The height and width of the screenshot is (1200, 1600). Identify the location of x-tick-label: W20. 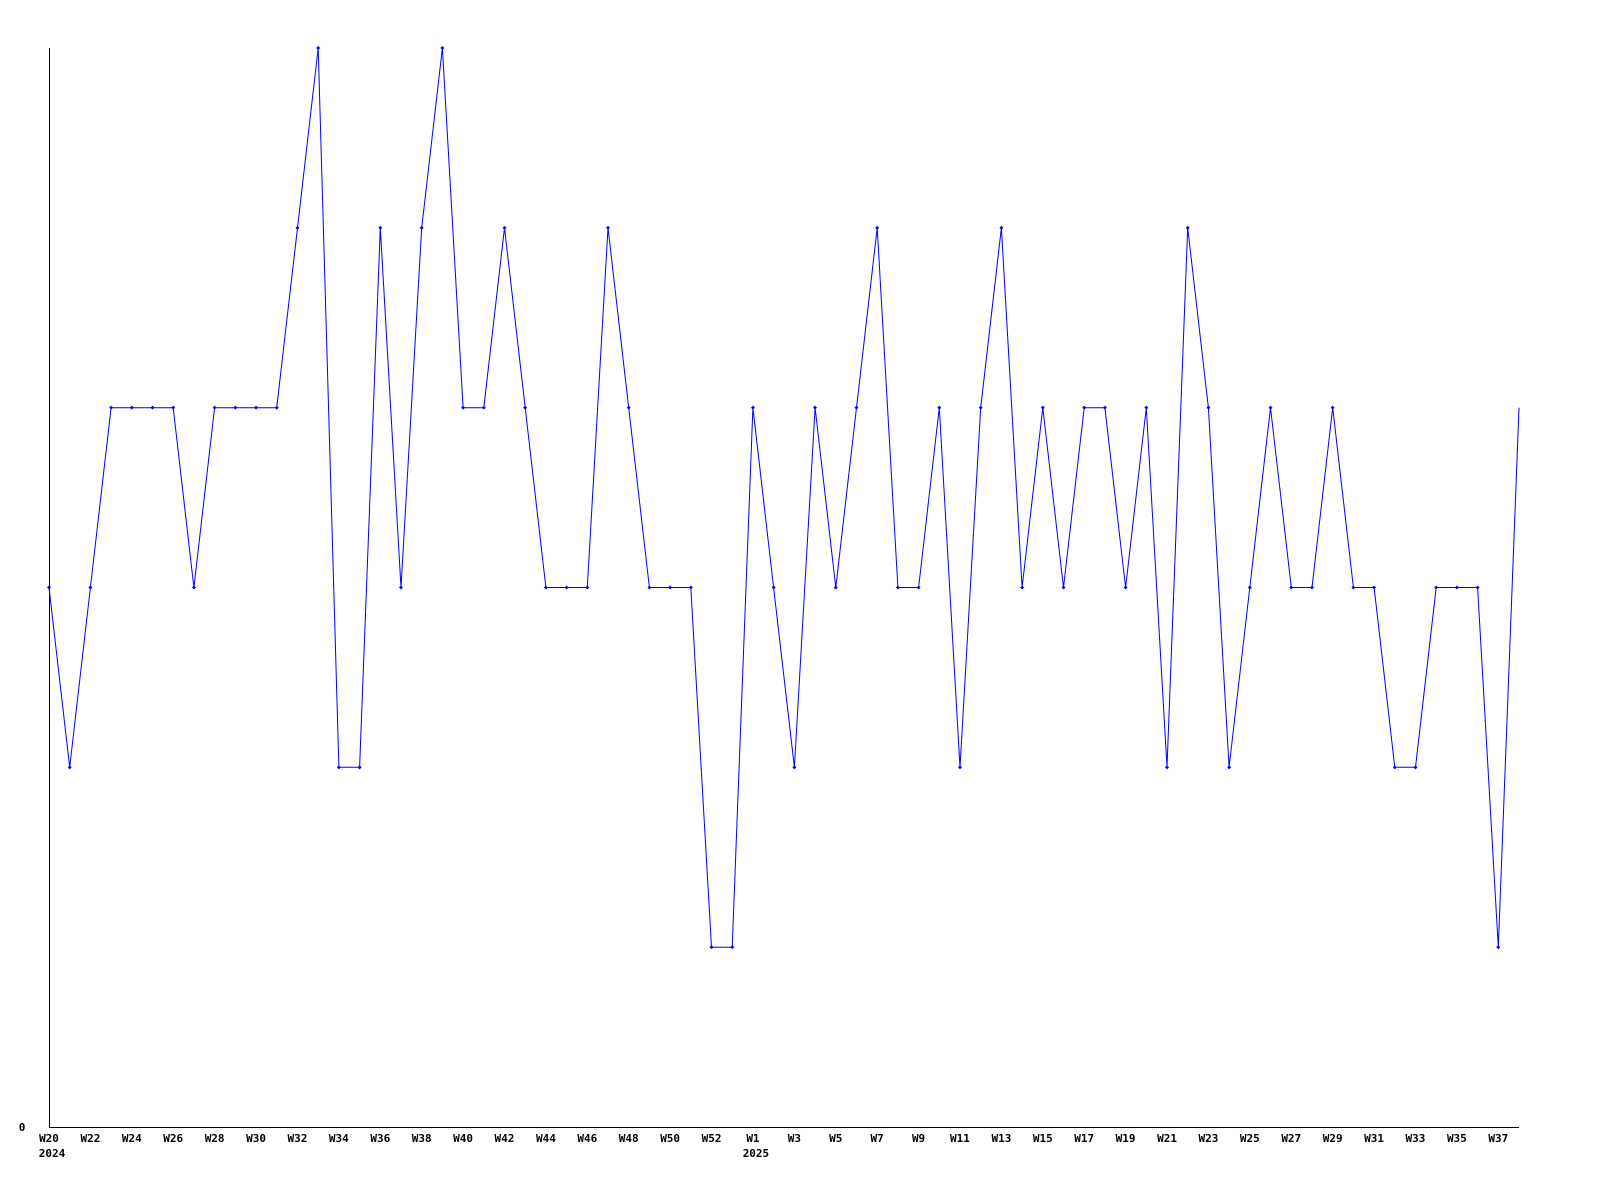
(49, 1138).